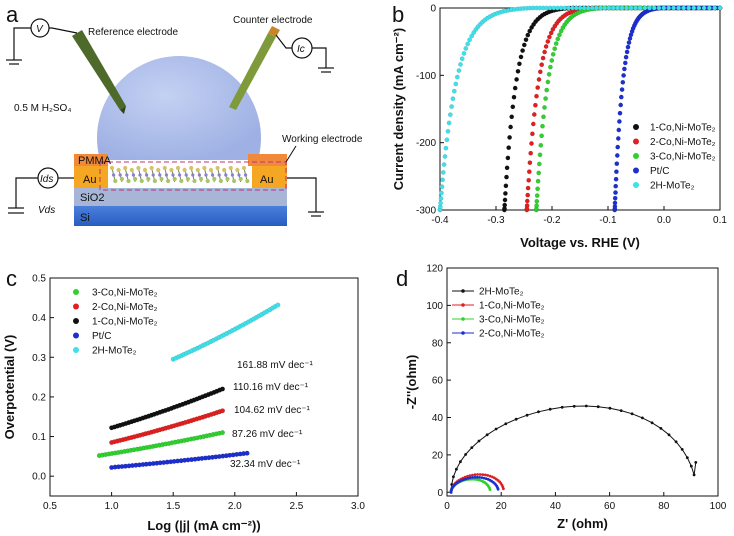  Describe the element at coordinates (272, 410) in the screenshot. I see `slope-annotation: 104.62 mV dec⁻¹` at that location.